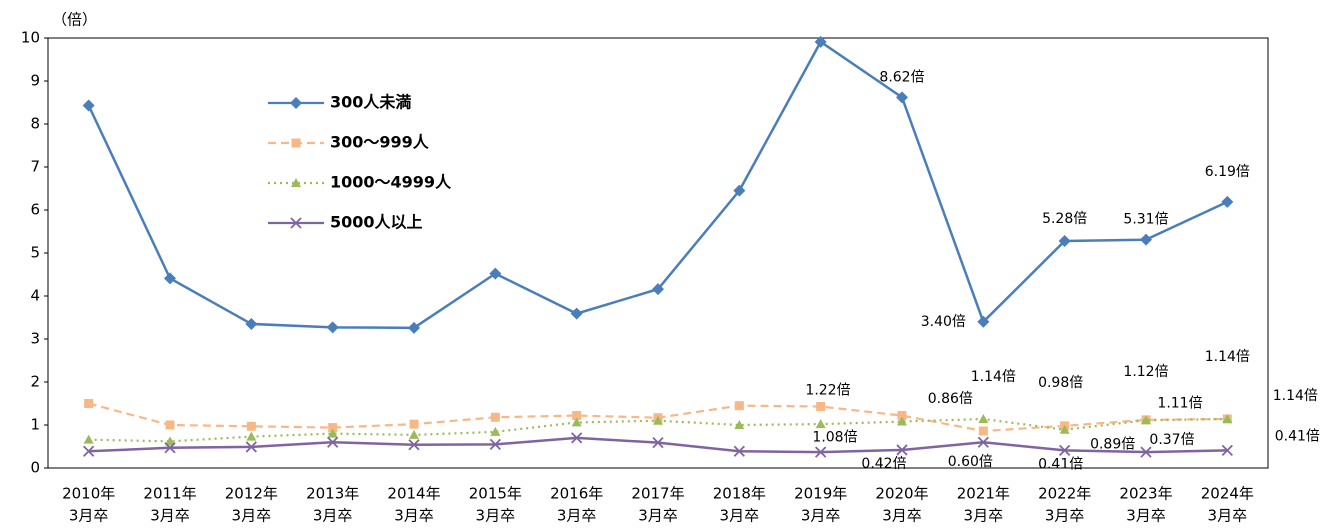  What do you see at coordinates (35, 210) in the screenshot?
I see `y-tick-label: 6` at bounding box center [35, 210].